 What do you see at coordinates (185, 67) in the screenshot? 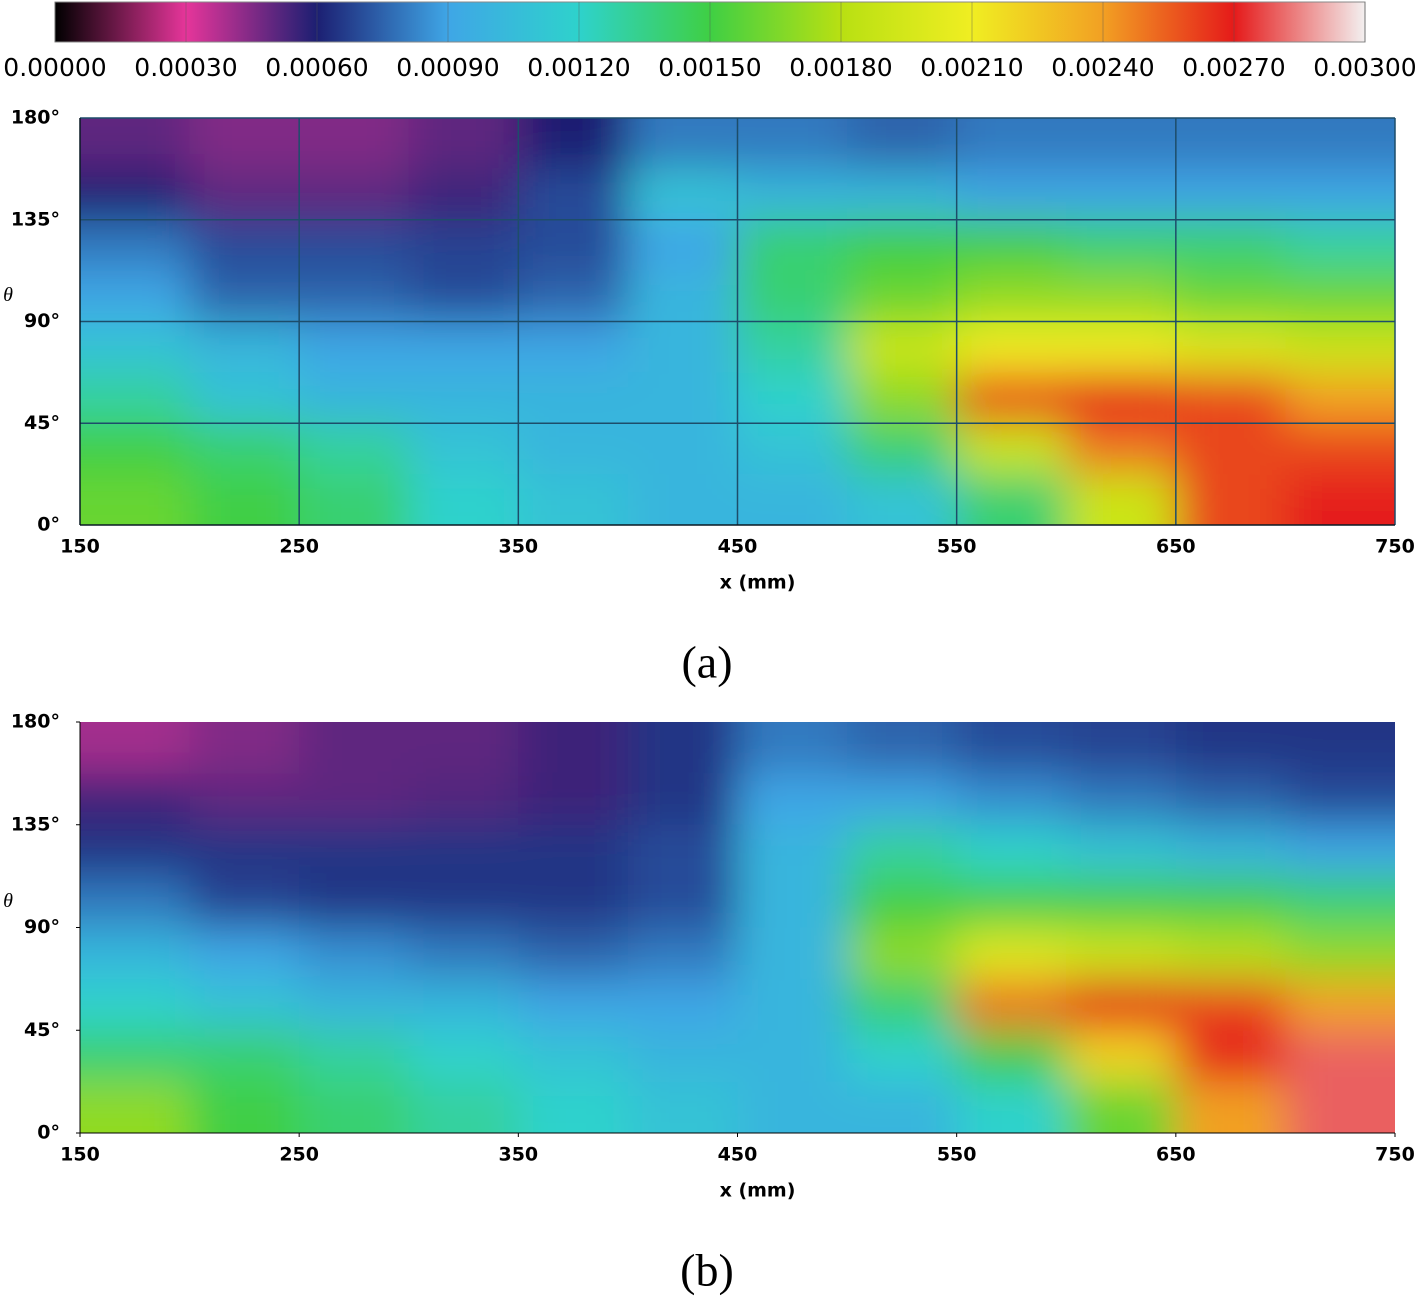
I see `colorbar-tick-label: 0.00030` at bounding box center [185, 67].